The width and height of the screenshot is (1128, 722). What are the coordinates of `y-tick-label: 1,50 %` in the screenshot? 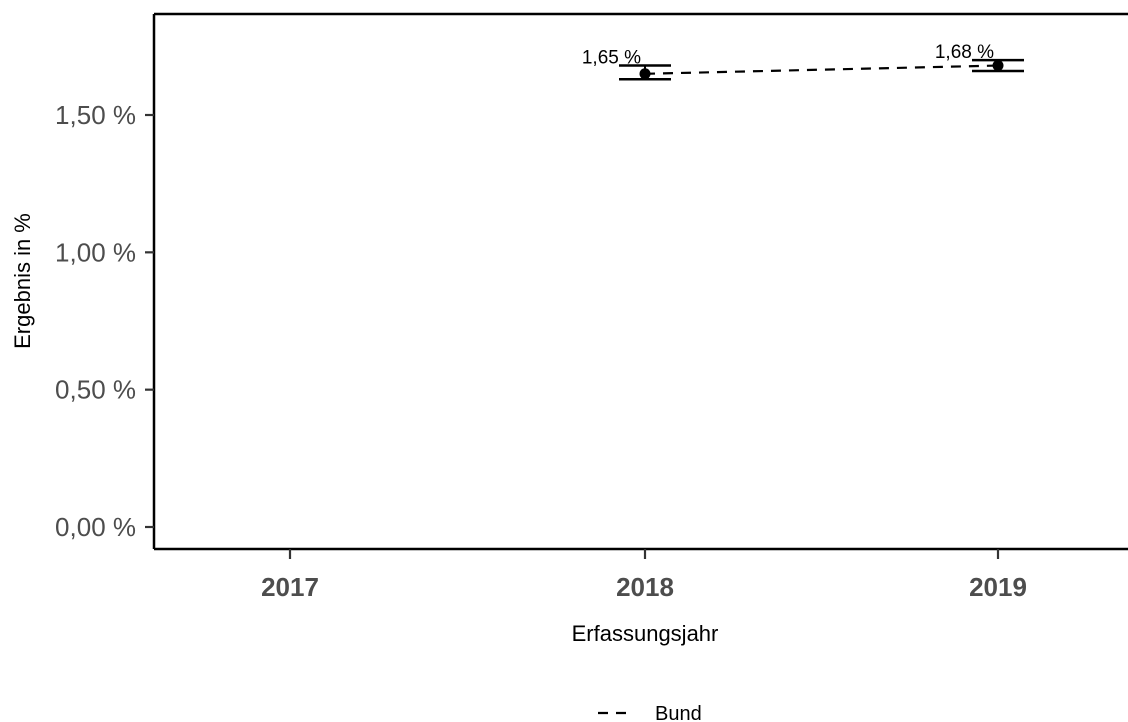 It's located at (95, 115).